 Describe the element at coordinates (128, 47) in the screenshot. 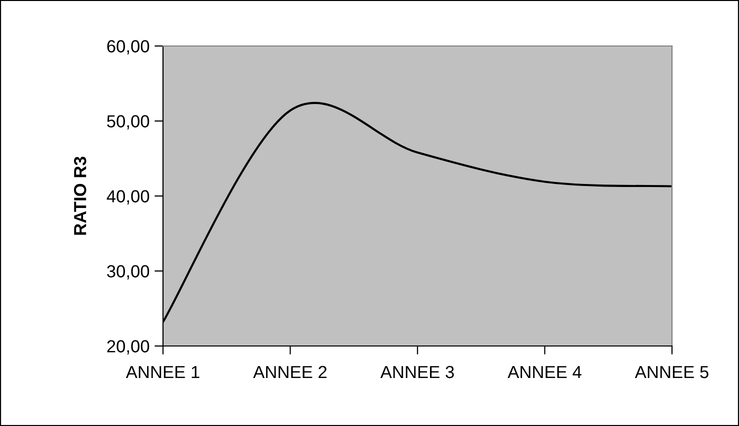

I see `y-tick-label: 60,00` at that location.